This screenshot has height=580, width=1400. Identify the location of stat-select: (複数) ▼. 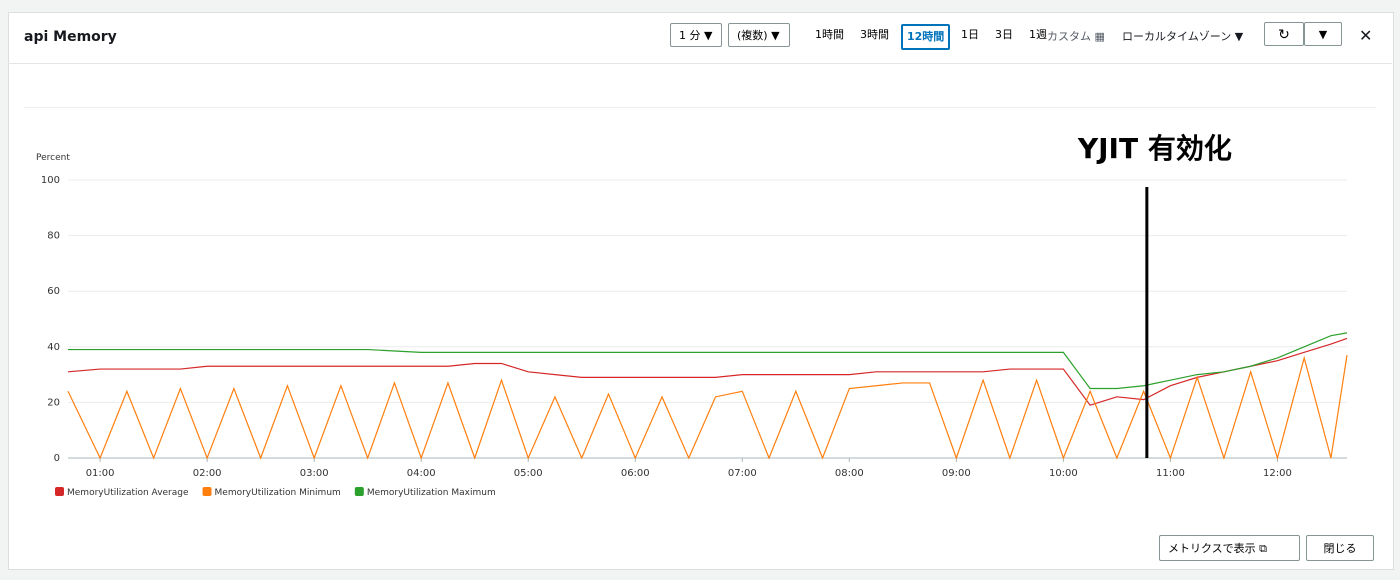
(759, 35).